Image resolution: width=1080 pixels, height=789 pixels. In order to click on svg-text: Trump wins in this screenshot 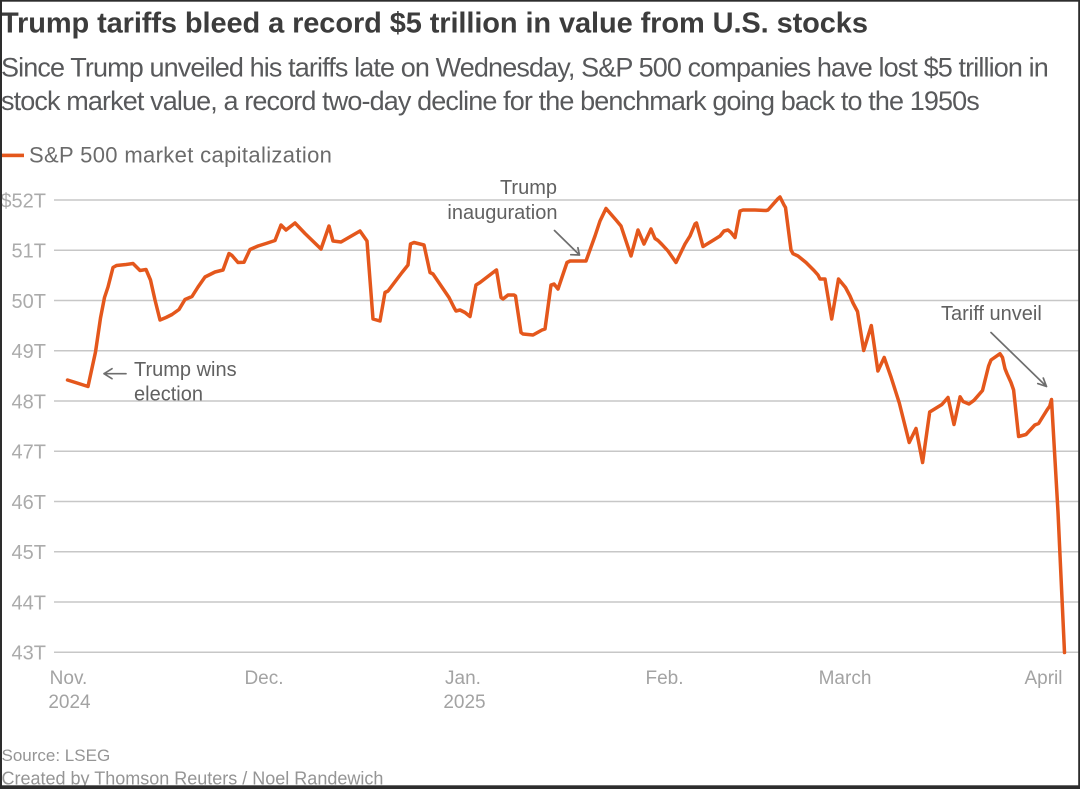, I will do `click(185, 370)`.